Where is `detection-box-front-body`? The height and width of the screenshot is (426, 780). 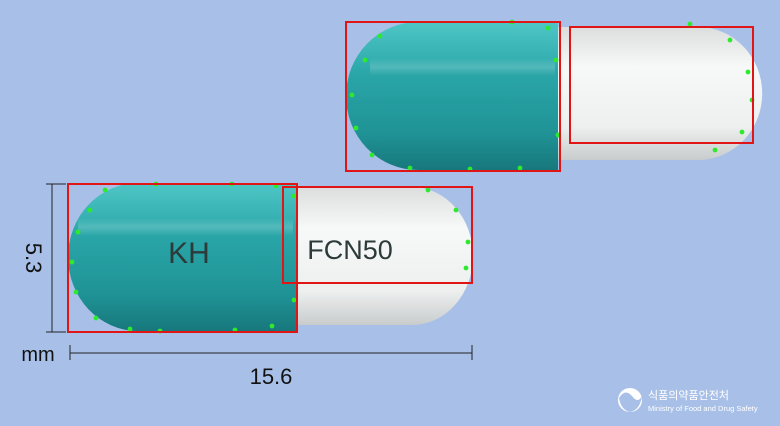
detection-box-front-body is located at coordinates (377, 235).